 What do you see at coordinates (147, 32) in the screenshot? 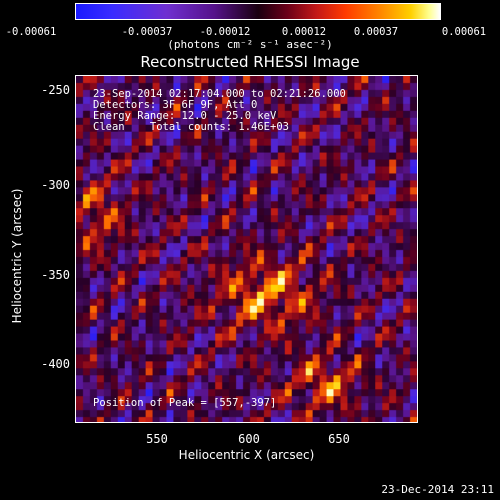
I see `colorbar-tick-label: -0.00037` at bounding box center [147, 32].